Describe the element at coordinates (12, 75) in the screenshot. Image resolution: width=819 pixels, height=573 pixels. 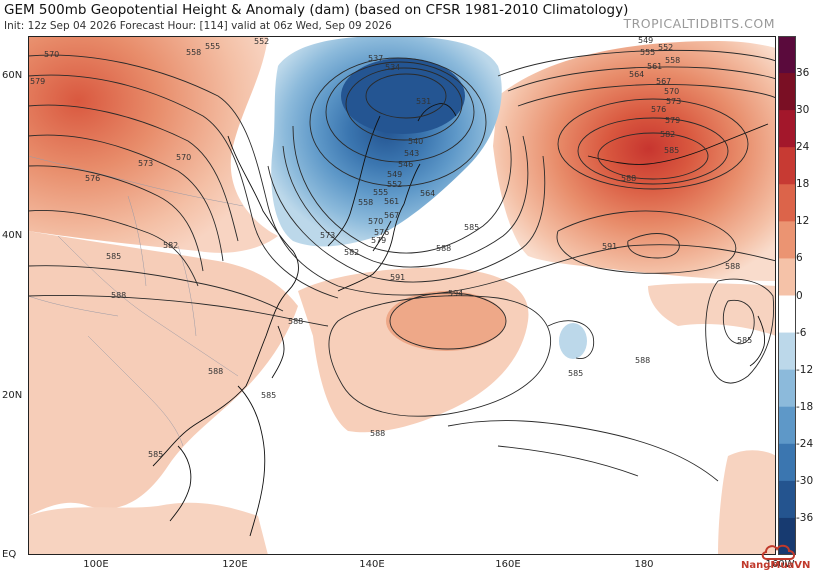
I see `lat-label-60n: 60N` at that location.